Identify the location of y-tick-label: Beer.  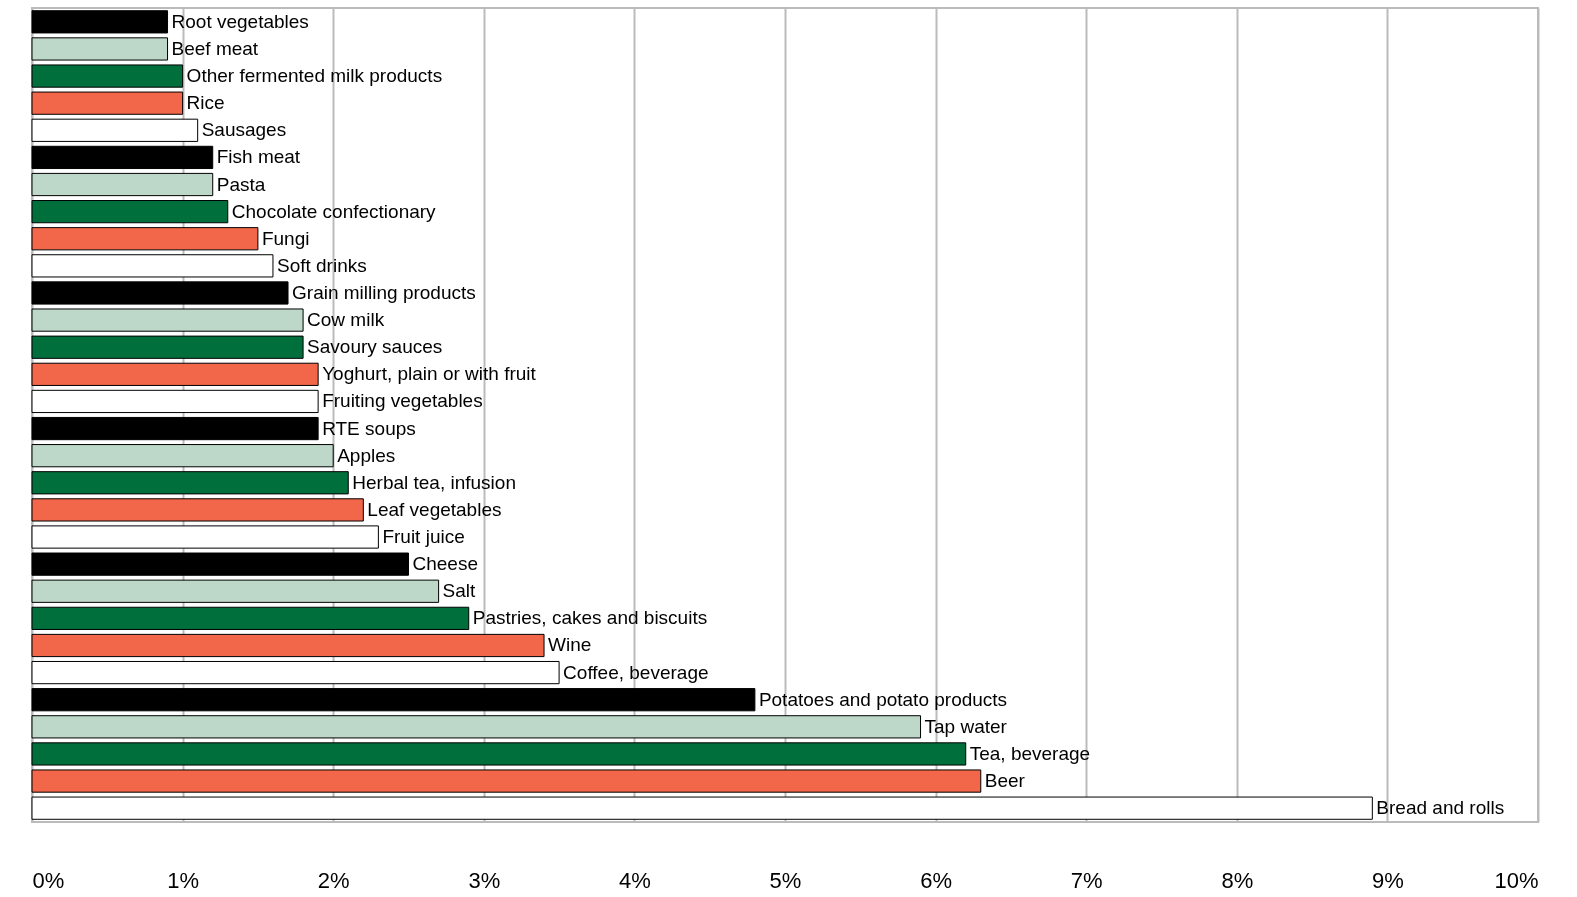
(1005, 781).